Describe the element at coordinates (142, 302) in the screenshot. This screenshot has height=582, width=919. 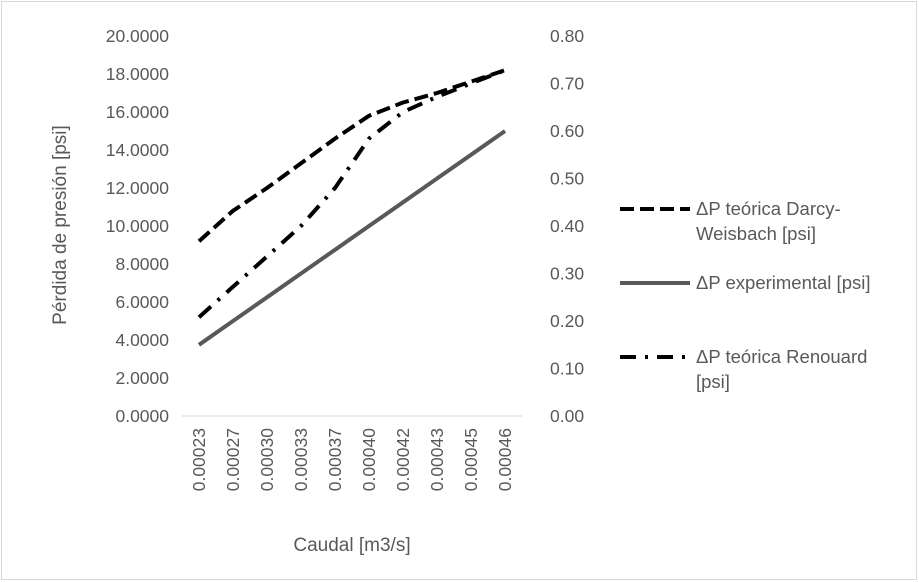
I see `left-tick-label: 6.0000` at that location.